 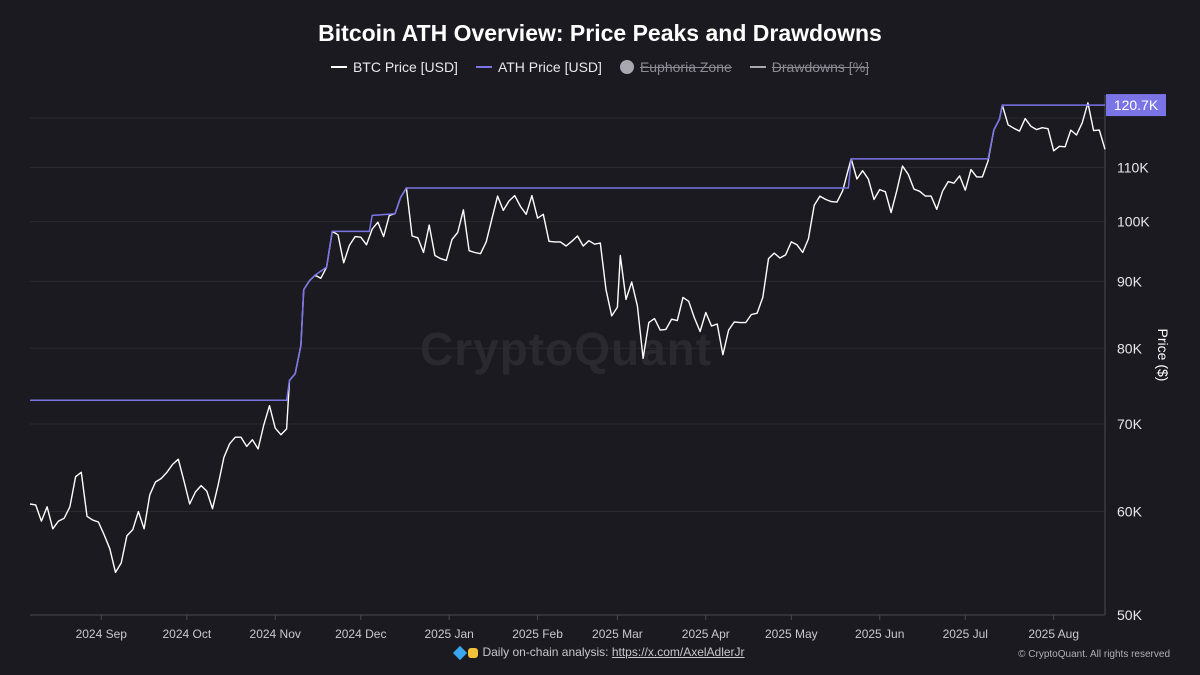 I want to click on legend-item-ath-price: ATH Price [USD], so click(x=538, y=67).